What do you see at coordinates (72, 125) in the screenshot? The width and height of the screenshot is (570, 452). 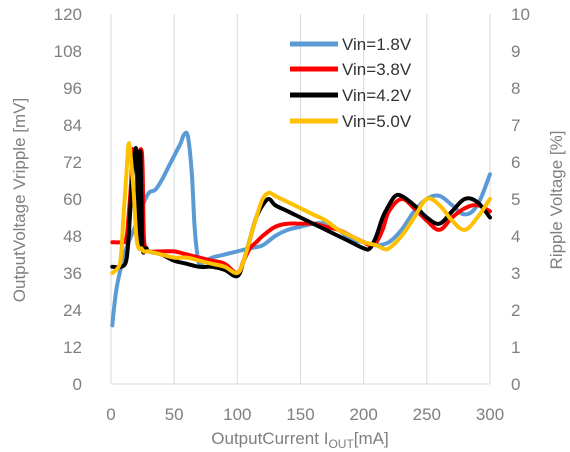 I see `y-tick-7: 84` at bounding box center [72, 125].